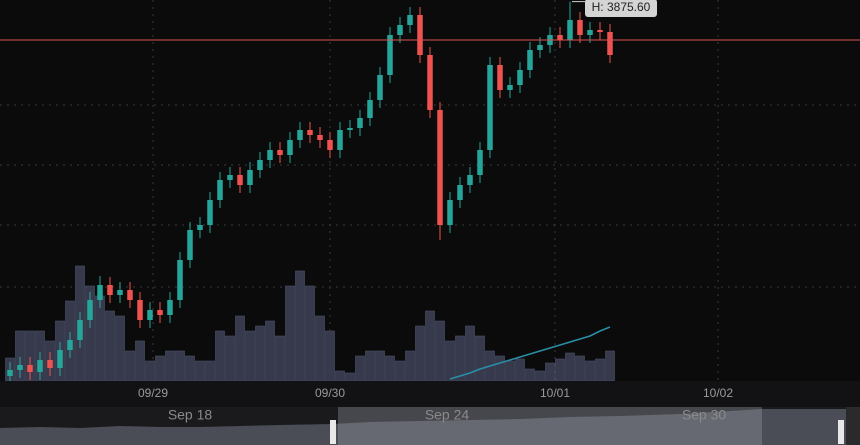  What do you see at coordinates (430, 394) in the screenshot?
I see `x-axis-band` at bounding box center [430, 394].